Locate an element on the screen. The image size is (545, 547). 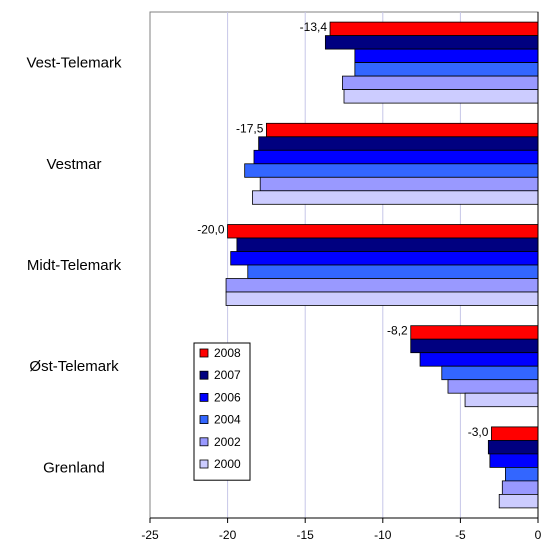
legend-label: 2006 is located at coordinates (227, 397).